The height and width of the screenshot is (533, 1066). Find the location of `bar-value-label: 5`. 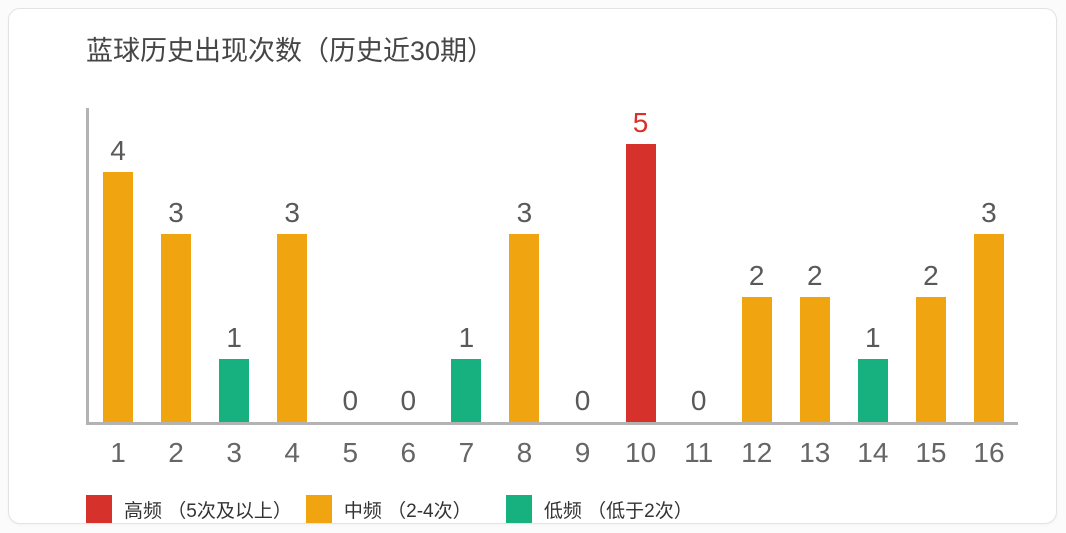

bar-value-label: 5 is located at coordinates (640, 122).